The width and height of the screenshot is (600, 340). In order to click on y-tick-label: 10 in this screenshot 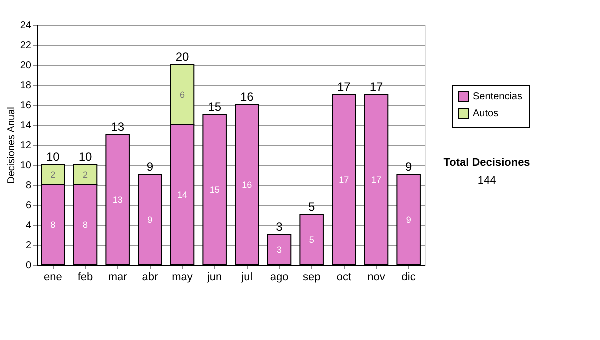, I will do `click(26, 166)`.